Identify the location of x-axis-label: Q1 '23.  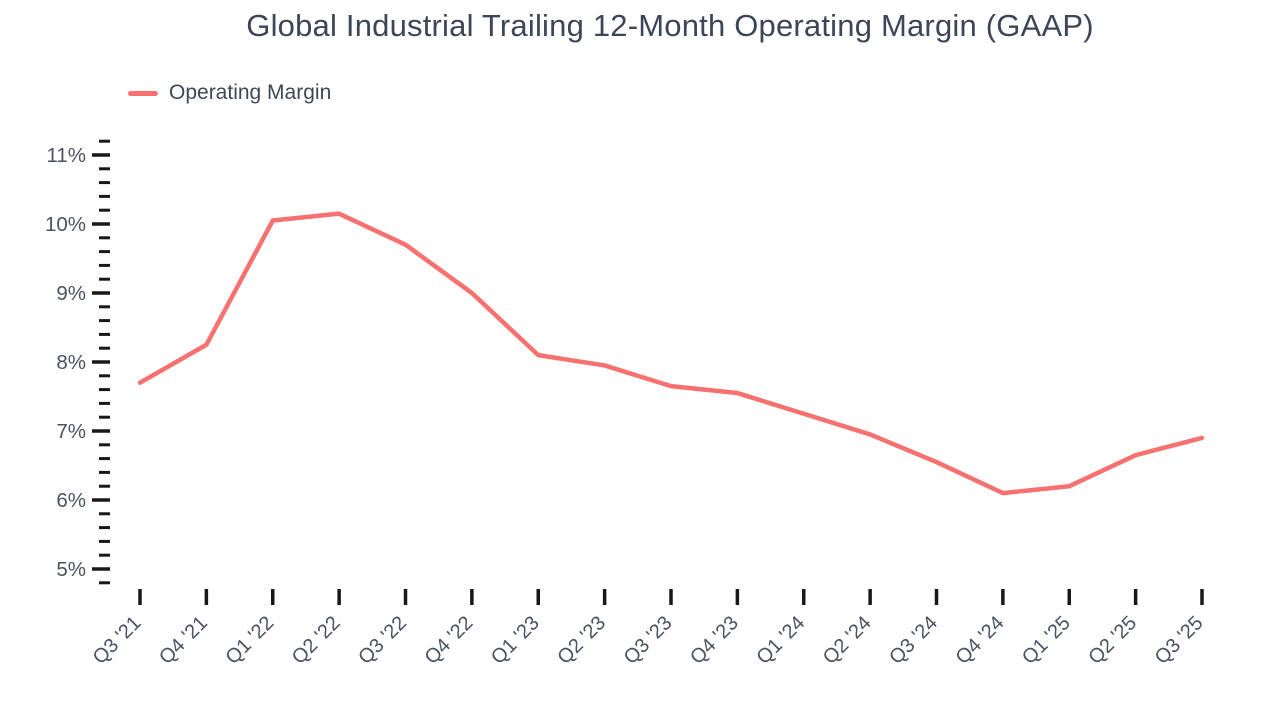
(515, 640).